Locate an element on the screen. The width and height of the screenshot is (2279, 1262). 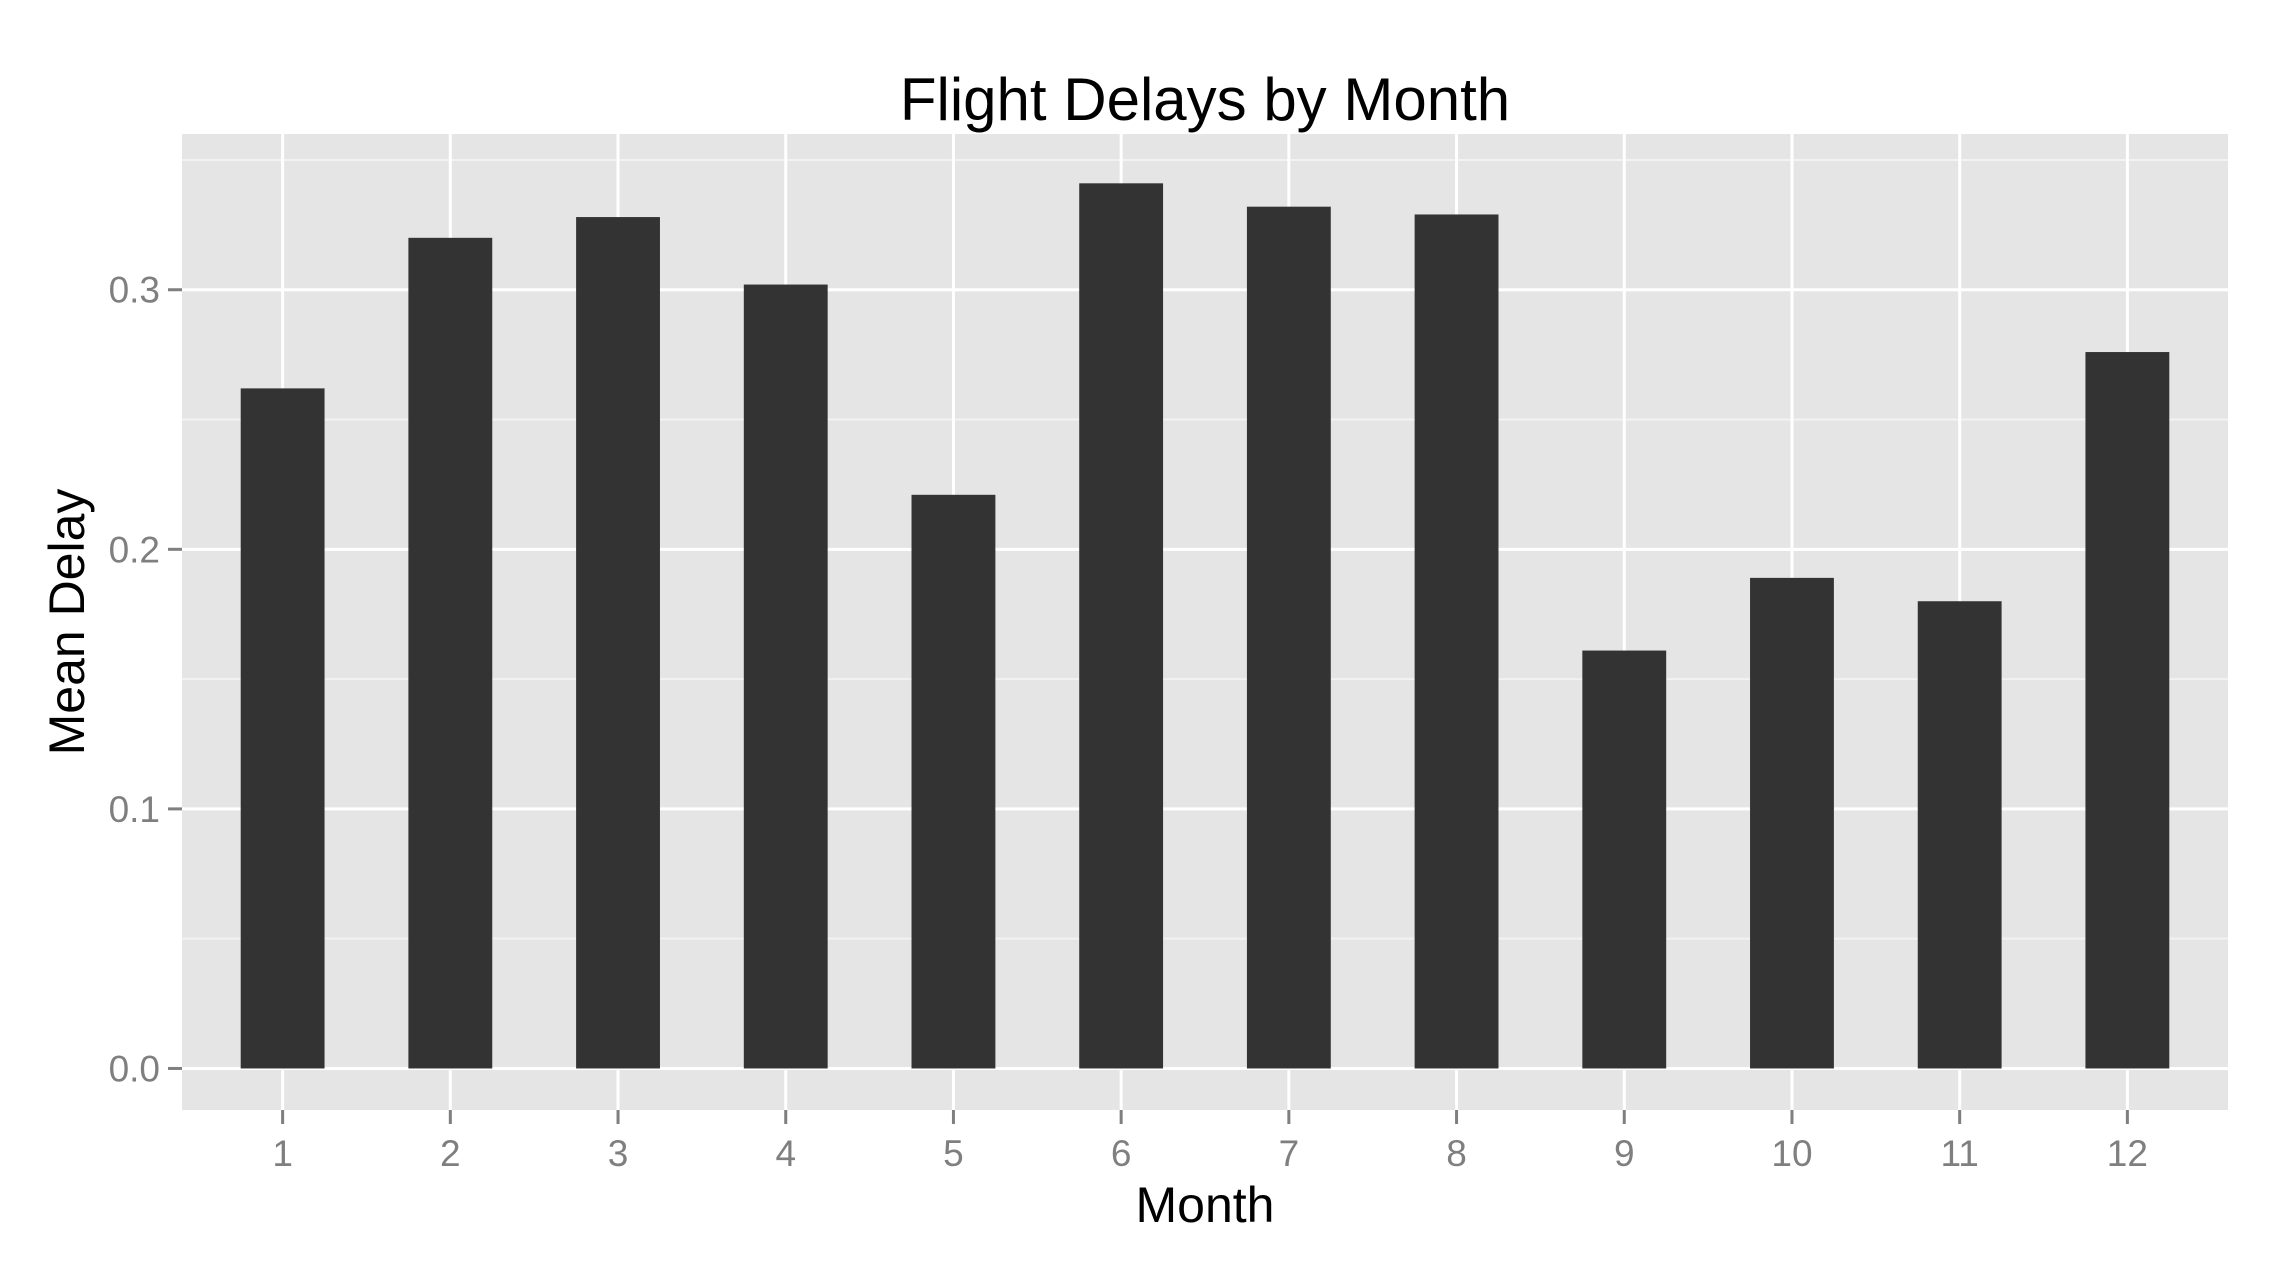
x-tick-label: 6 is located at coordinates (1121, 1153).